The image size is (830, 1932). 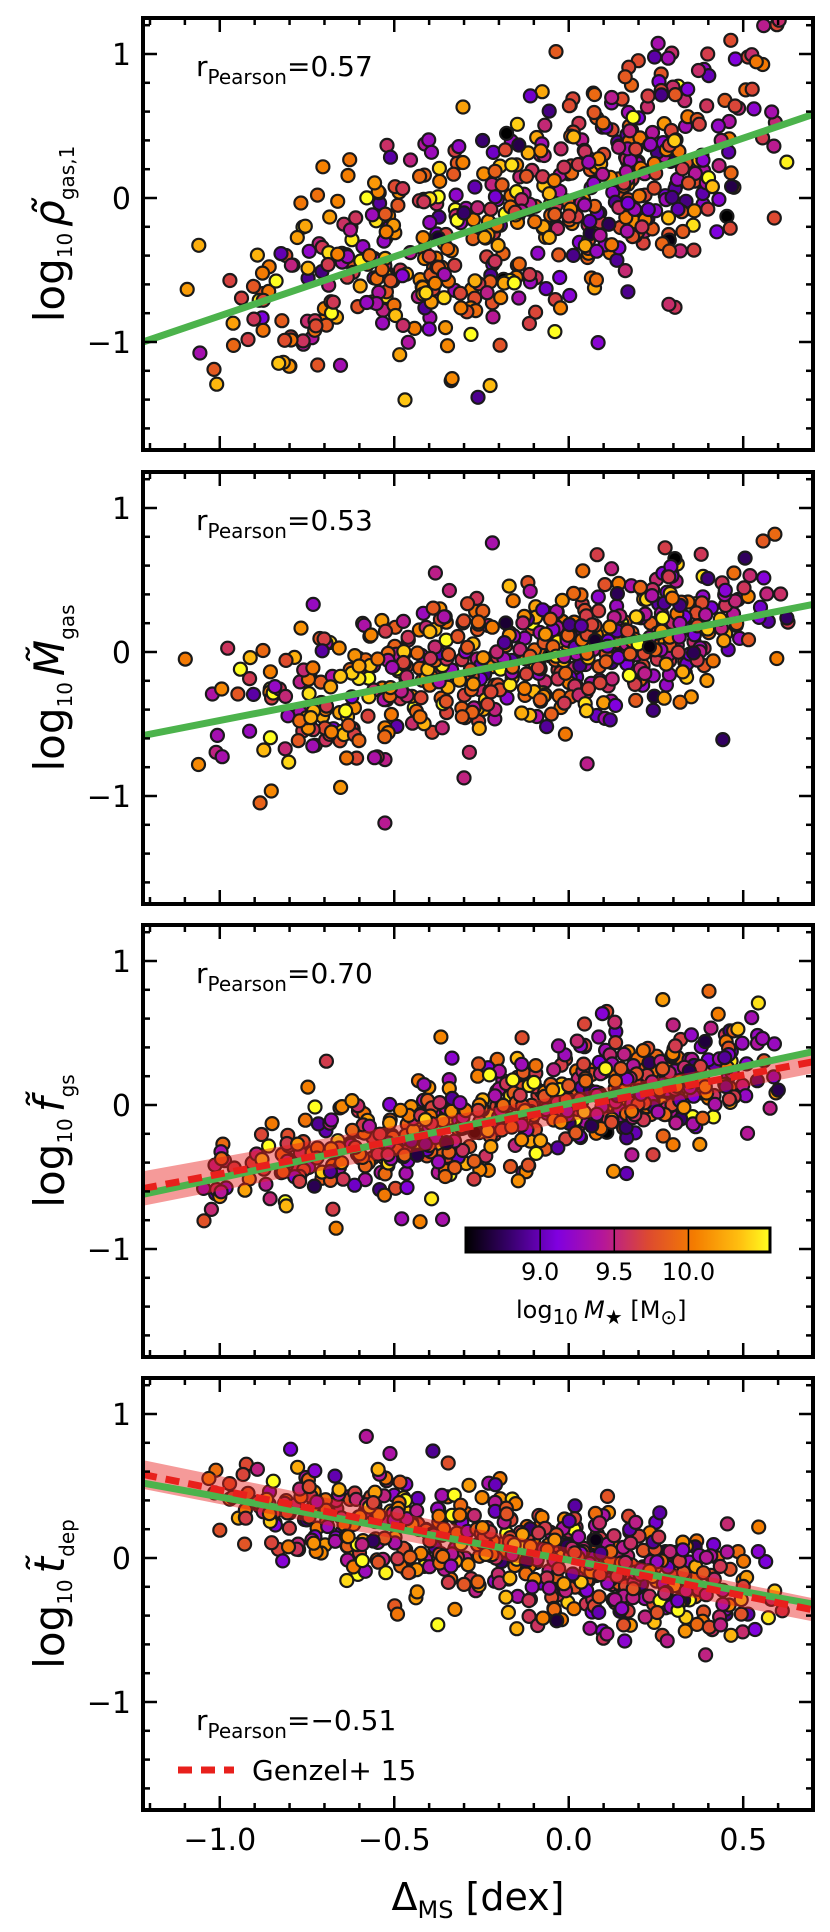 What do you see at coordinates (486, 678) in the screenshot?
I see `scatter-points` at bounding box center [486, 678].